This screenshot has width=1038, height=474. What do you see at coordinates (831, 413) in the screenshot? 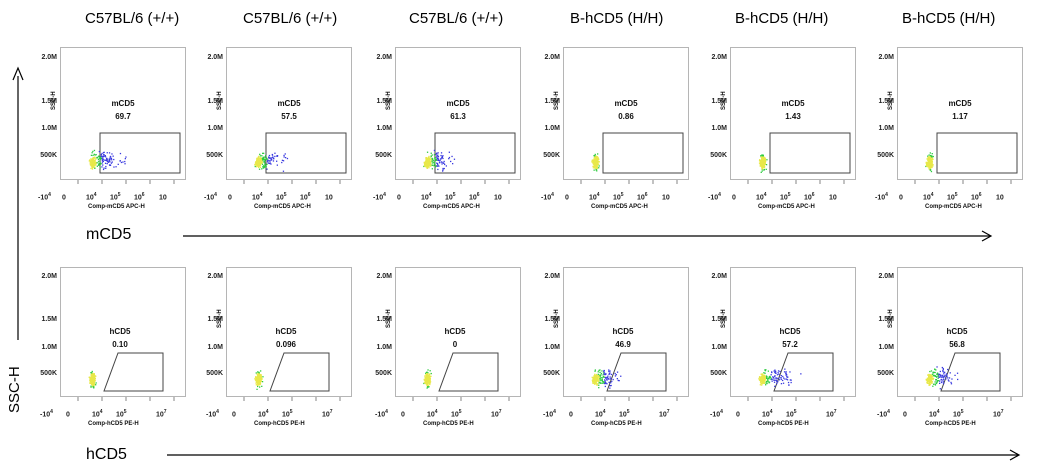
I see `x-tick-label: 10⁷` at bounding box center [831, 413].